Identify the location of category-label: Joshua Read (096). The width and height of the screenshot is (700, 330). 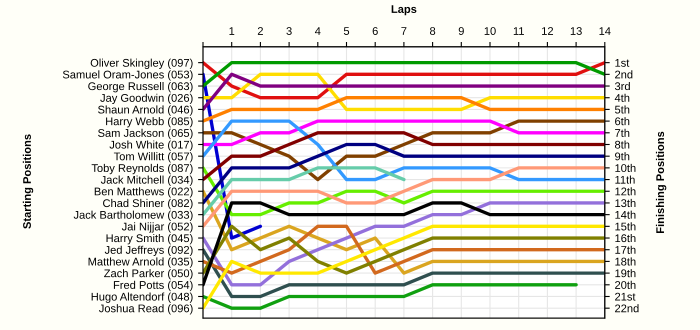
(145, 309).